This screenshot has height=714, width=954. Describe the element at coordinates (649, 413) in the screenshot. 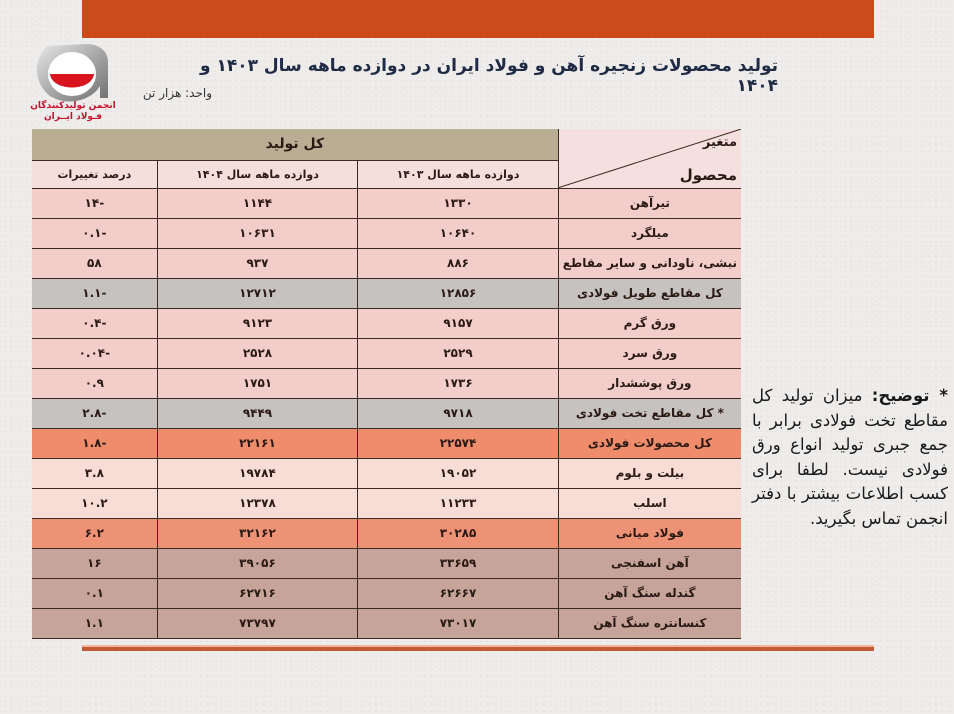

I see `product-name: * کل مقاطع تخت فولادی` at that location.